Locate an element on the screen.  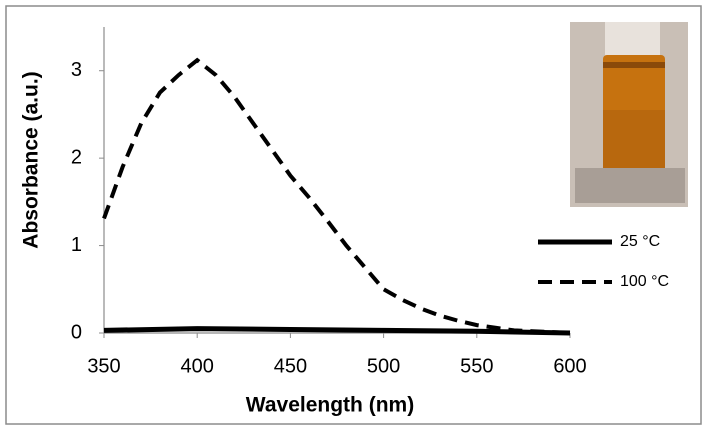
line is located at coordinates (337, 331).